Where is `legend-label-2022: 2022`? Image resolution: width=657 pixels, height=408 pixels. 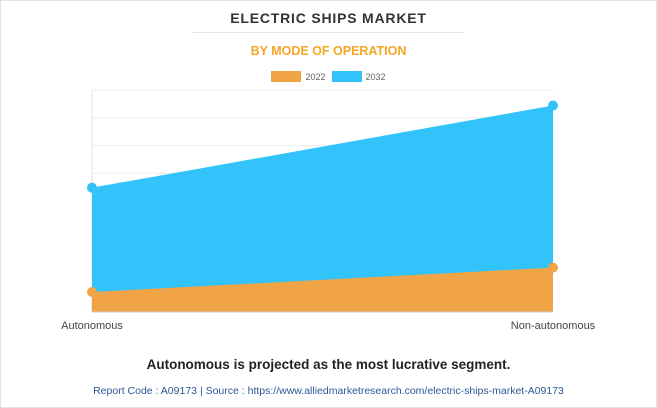
legend-label-2022: 2022 is located at coordinates (315, 76).